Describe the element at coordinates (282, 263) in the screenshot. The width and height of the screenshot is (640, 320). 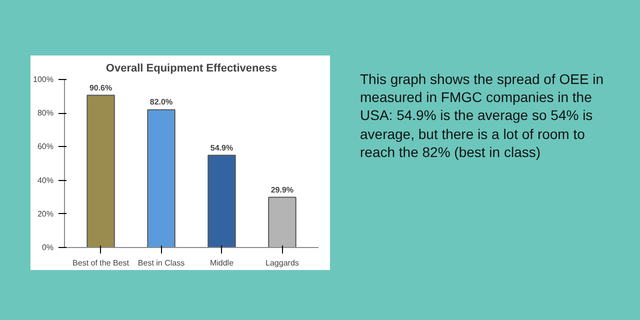
I see `x-tick-label: Laggards` at that location.